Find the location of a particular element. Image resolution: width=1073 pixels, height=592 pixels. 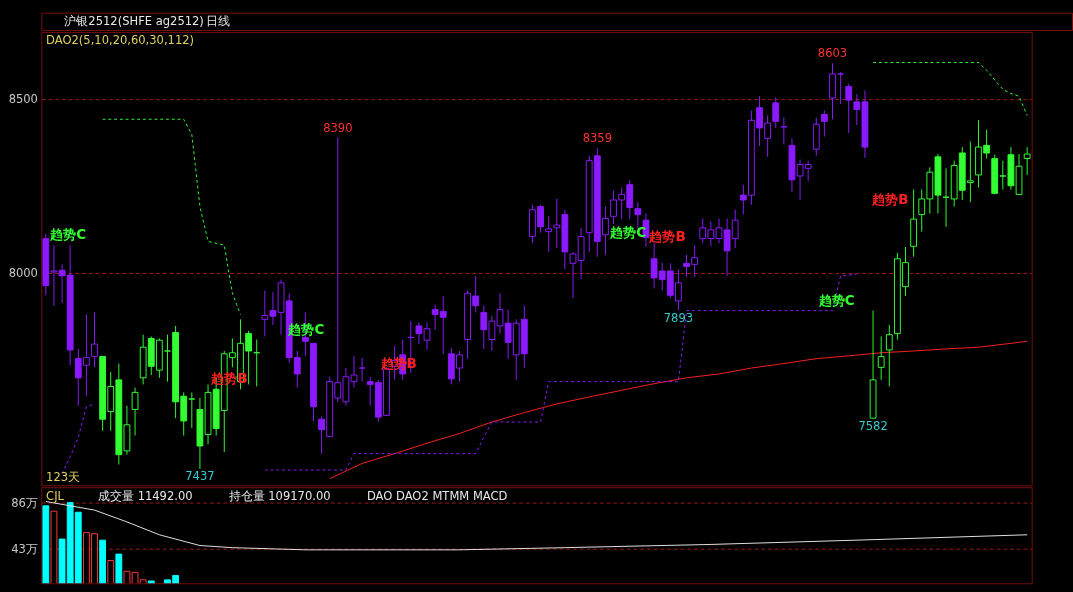

annotation: 8603 is located at coordinates (832, 53).